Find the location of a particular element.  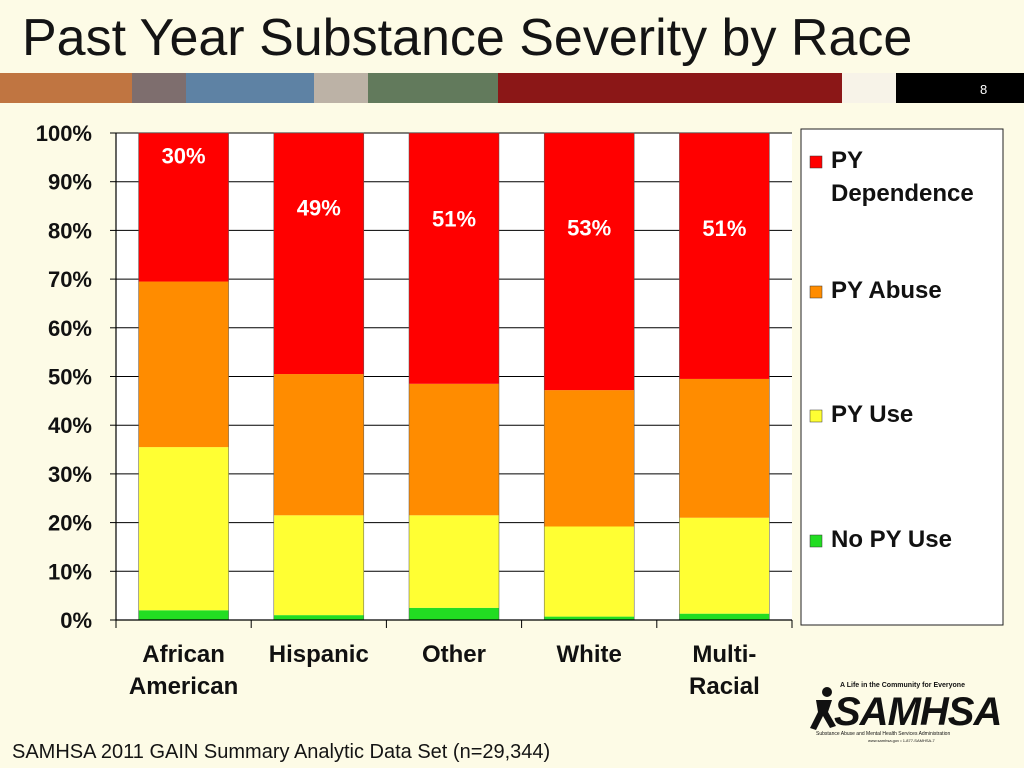

y-tick-label: 70% is located at coordinates (70, 279).